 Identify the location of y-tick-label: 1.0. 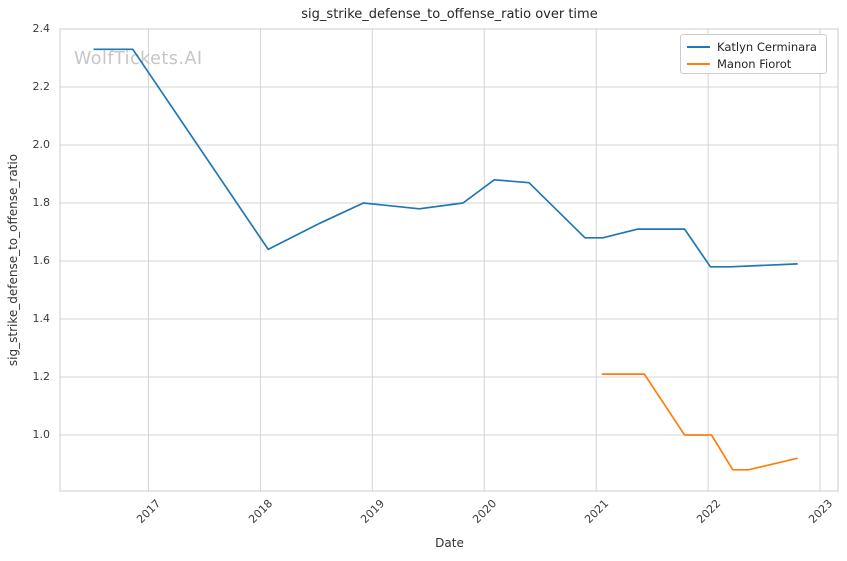
(41, 435).